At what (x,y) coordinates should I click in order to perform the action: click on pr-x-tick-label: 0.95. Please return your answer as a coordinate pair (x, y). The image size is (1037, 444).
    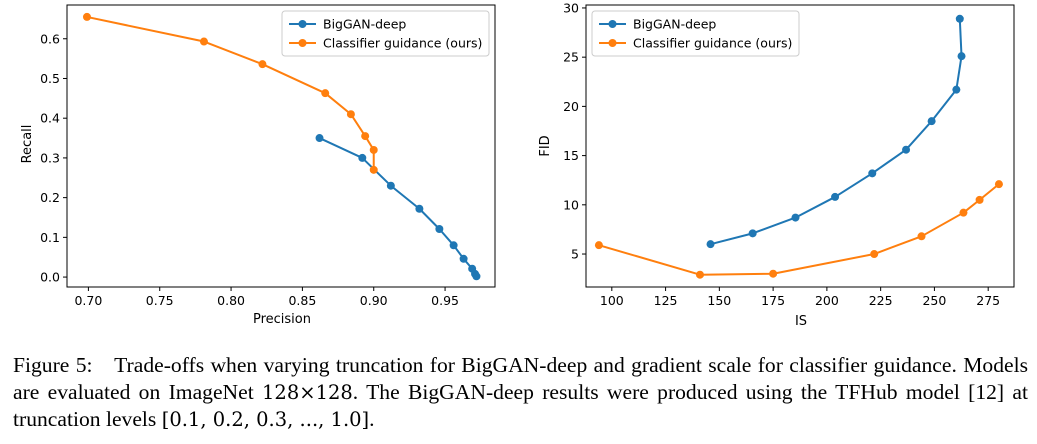
    Looking at the image, I should click on (445, 300).